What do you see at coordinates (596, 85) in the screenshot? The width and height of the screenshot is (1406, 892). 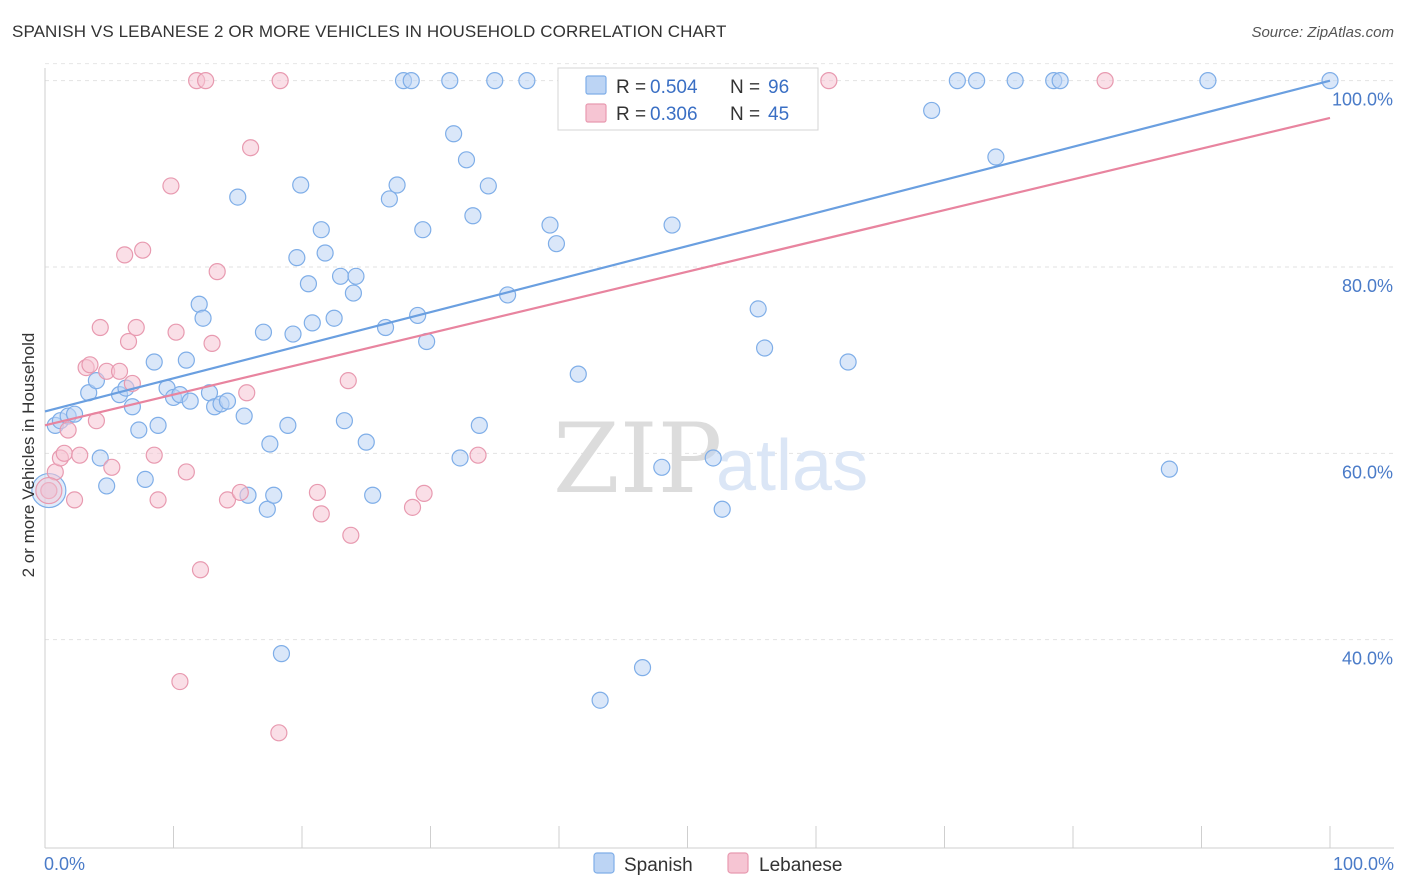 I see `legend-swatch-spanish` at bounding box center [596, 85].